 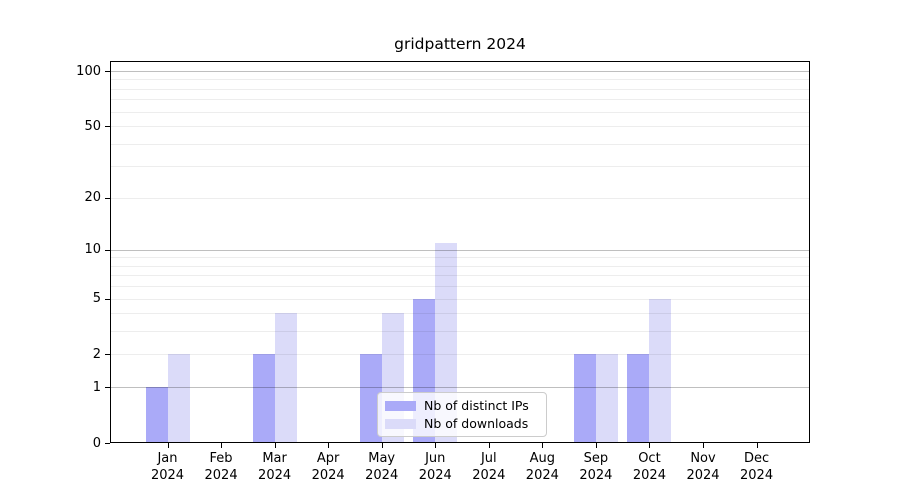 I want to click on y-tick-label-1: 1, so click(x=96, y=387).